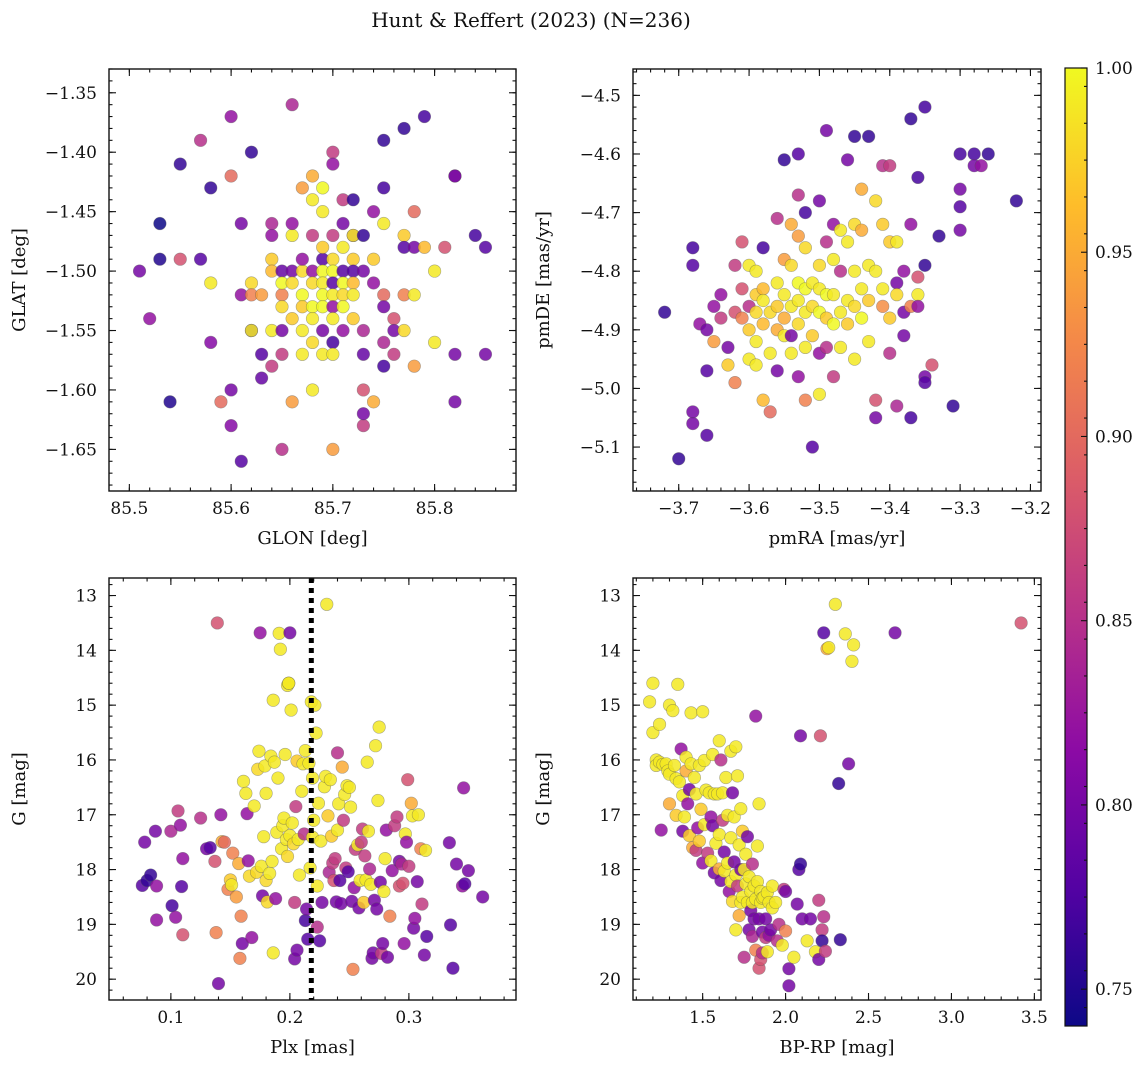 This screenshot has width=1148, height=1068. I want to click on colorbar-tick-label: 0.75, so click(1114, 990).